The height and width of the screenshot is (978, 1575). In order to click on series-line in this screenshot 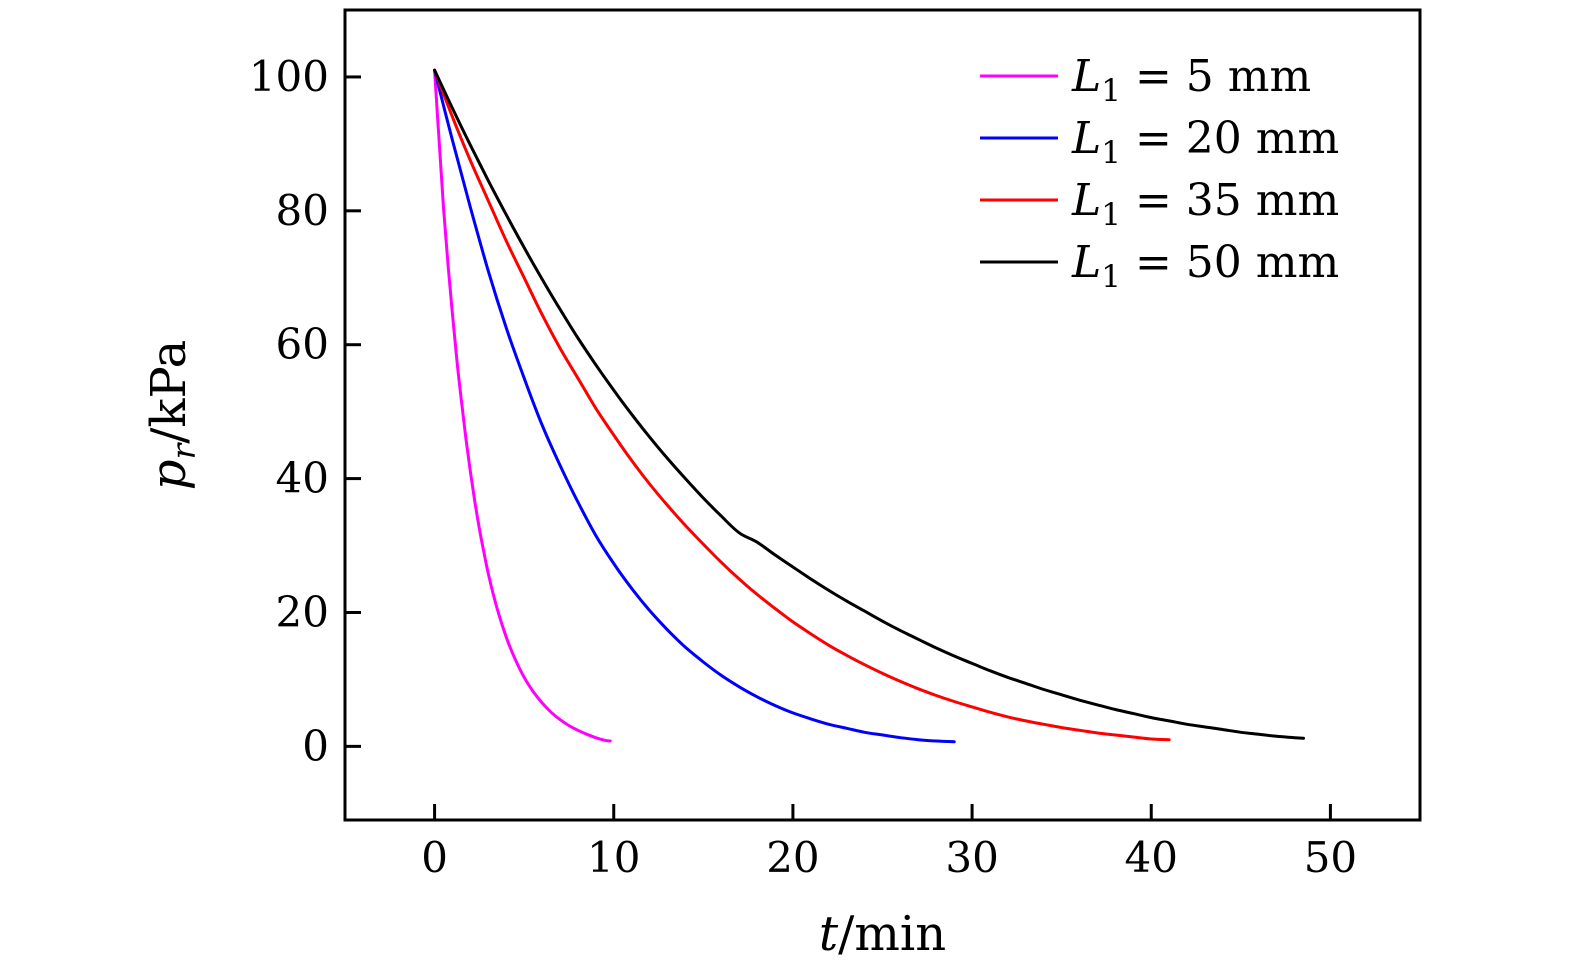, I will do `click(522, 405)`.